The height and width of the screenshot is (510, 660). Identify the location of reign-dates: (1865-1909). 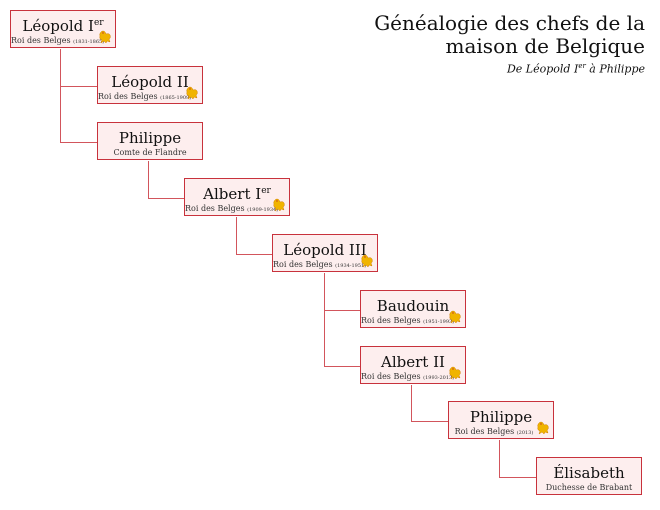
(176, 98).